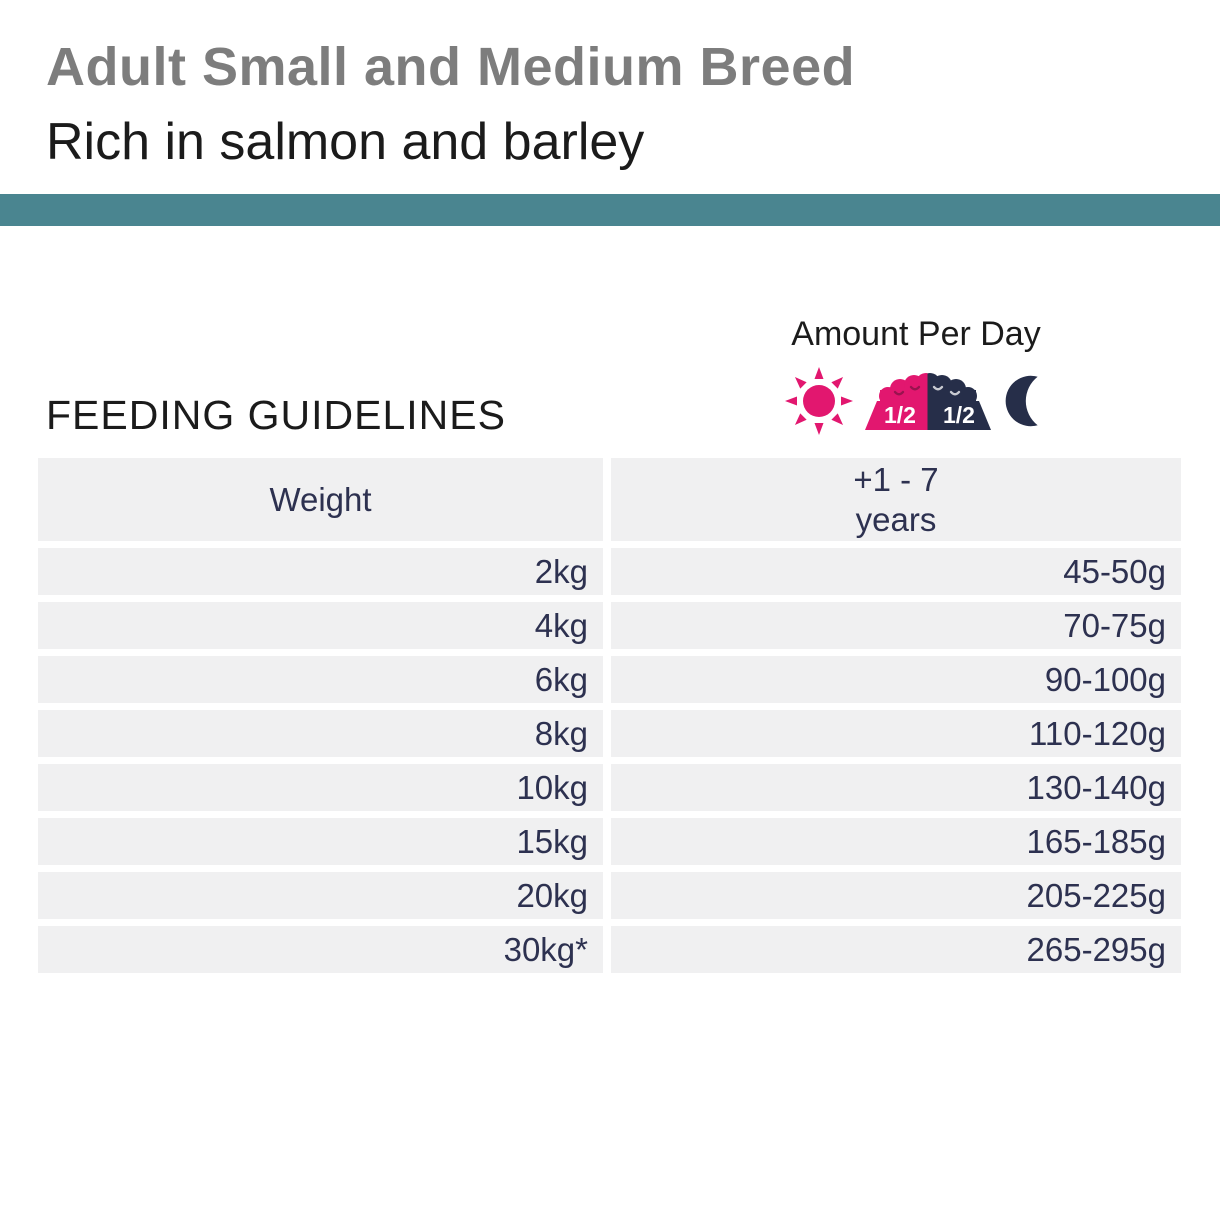 This screenshot has height=1220, width=1220. I want to click on amount-cell: 165-185g, so click(896, 841).